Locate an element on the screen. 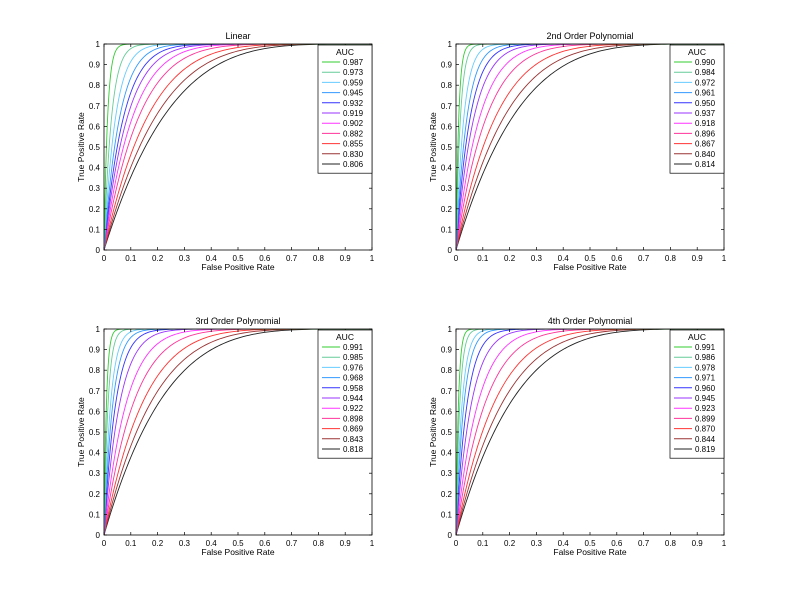 The height and width of the screenshot is (601, 800). x-tick-label: 0.8 is located at coordinates (671, 258).